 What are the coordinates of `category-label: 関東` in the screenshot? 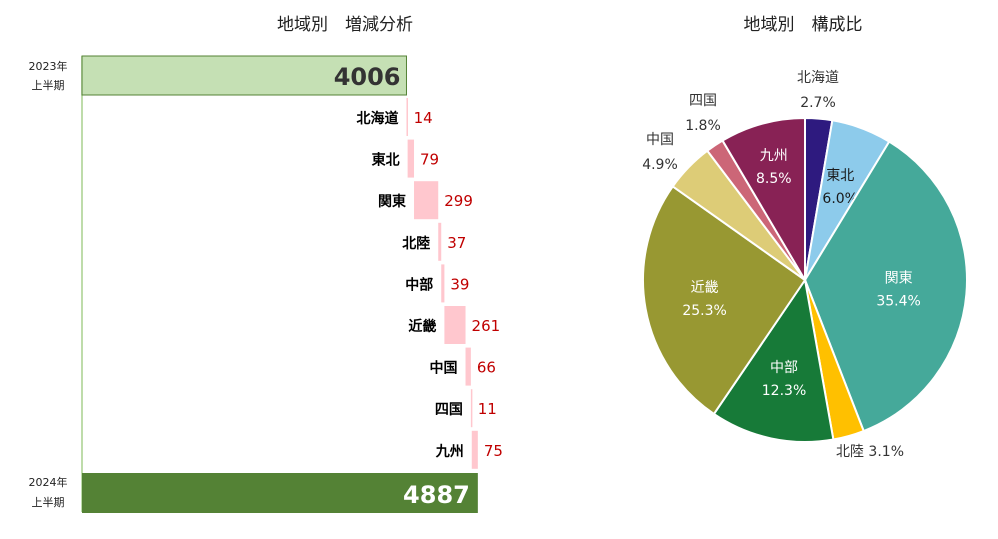 It's located at (392, 201).